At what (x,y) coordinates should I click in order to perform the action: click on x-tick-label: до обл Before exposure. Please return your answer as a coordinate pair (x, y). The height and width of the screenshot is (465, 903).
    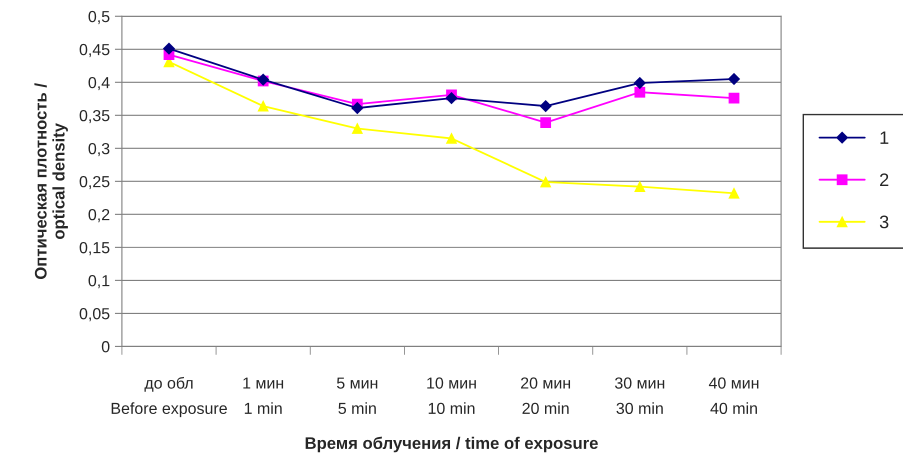
    Looking at the image, I should click on (169, 397).